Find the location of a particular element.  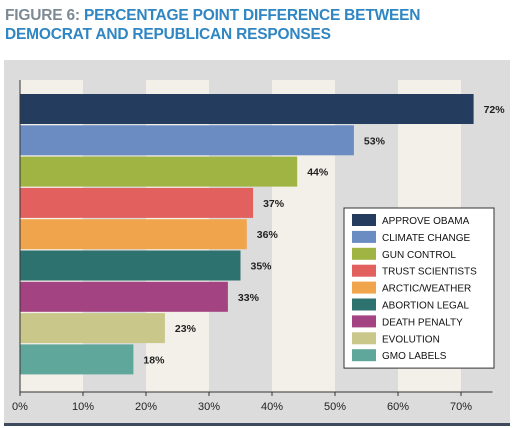

figure-label: FIGURE 6: is located at coordinates (42, 15).